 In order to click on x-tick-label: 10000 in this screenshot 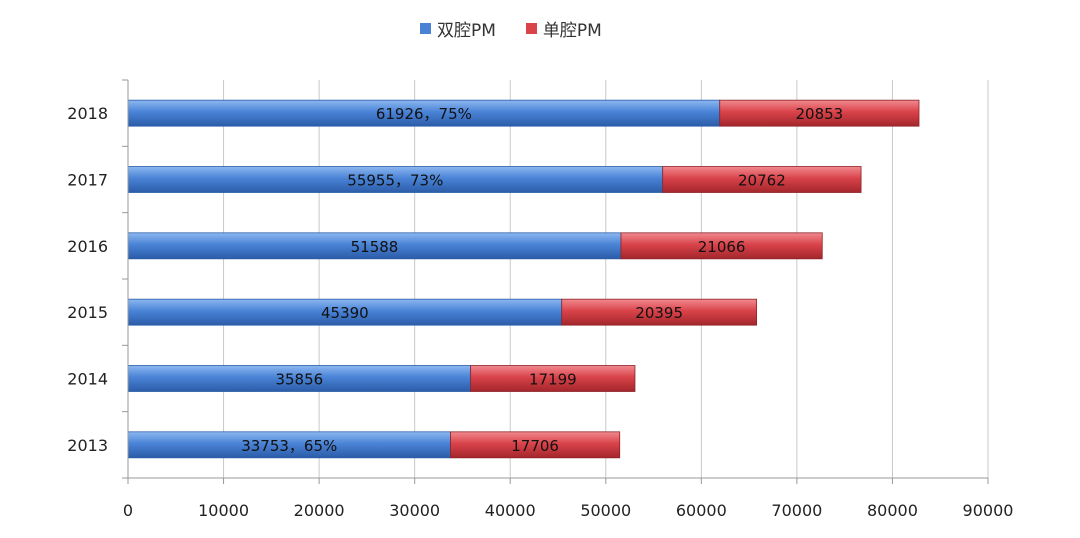, I will do `click(223, 510)`.